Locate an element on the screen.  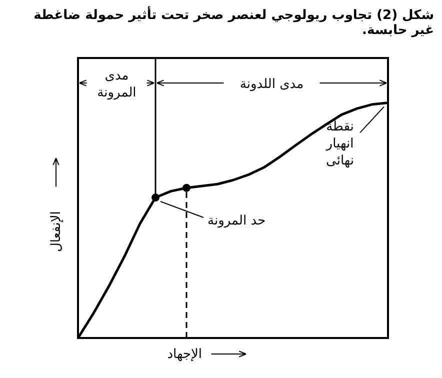
chart-title: شكل (2) تجاوب ريولوجي لعنصر صخر تحت تأثير حمولة ضاغطة غير حابسة. is located at coordinates (233, 23).